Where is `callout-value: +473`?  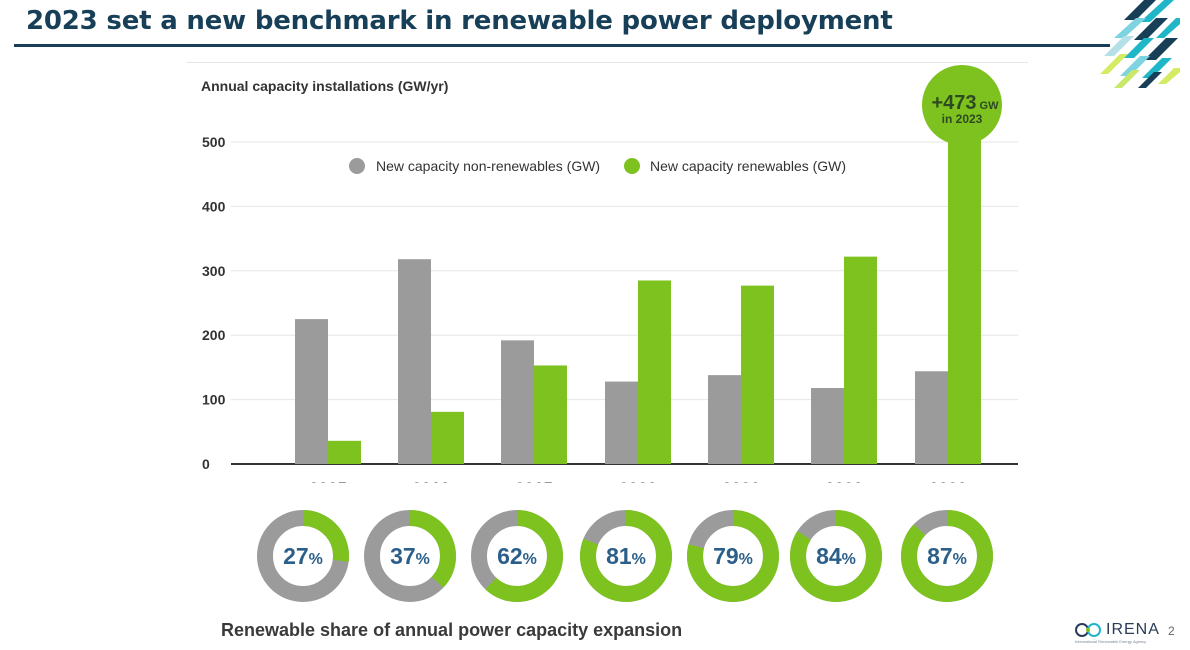 callout-value: +473 is located at coordinates (953, 103).